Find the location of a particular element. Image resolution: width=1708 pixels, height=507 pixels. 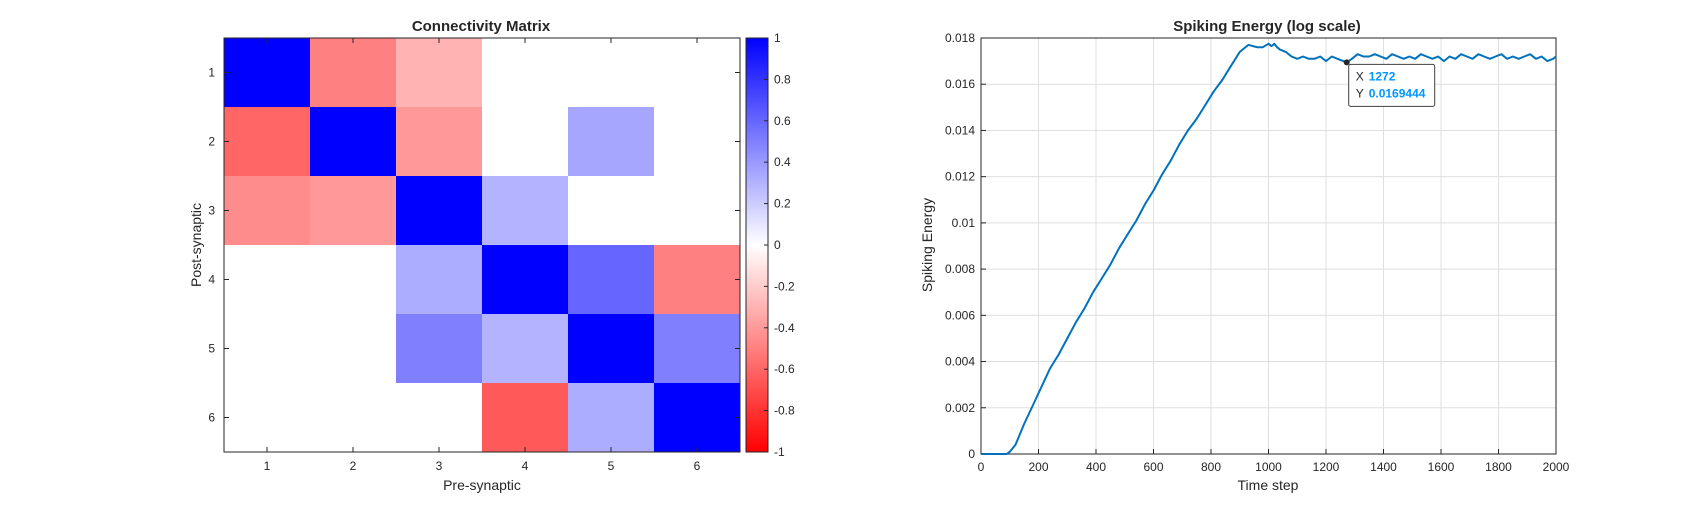

line-x-tick-label: 200 is located at coordinates (1038, 467).